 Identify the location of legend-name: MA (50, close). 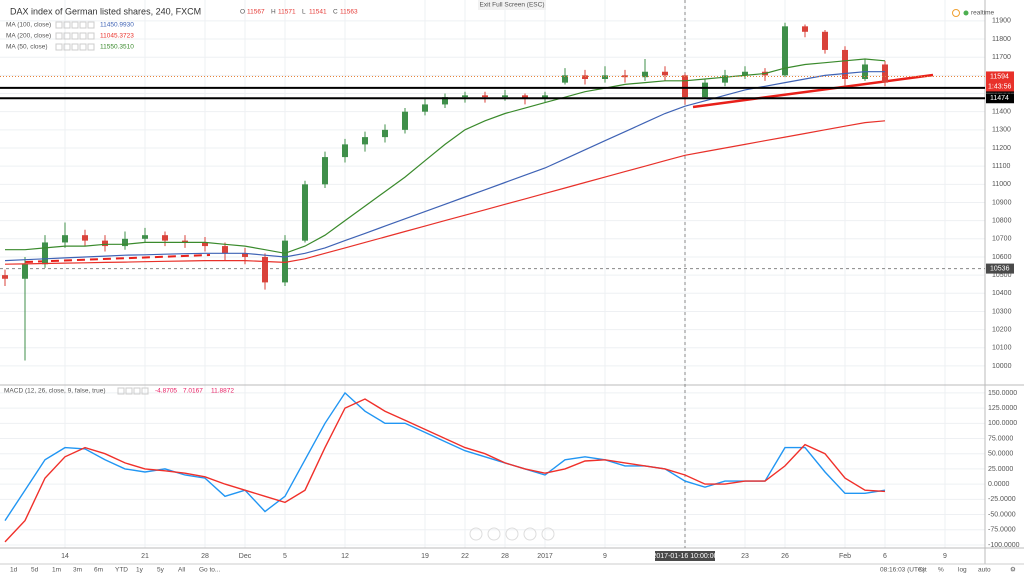
(27, 47).